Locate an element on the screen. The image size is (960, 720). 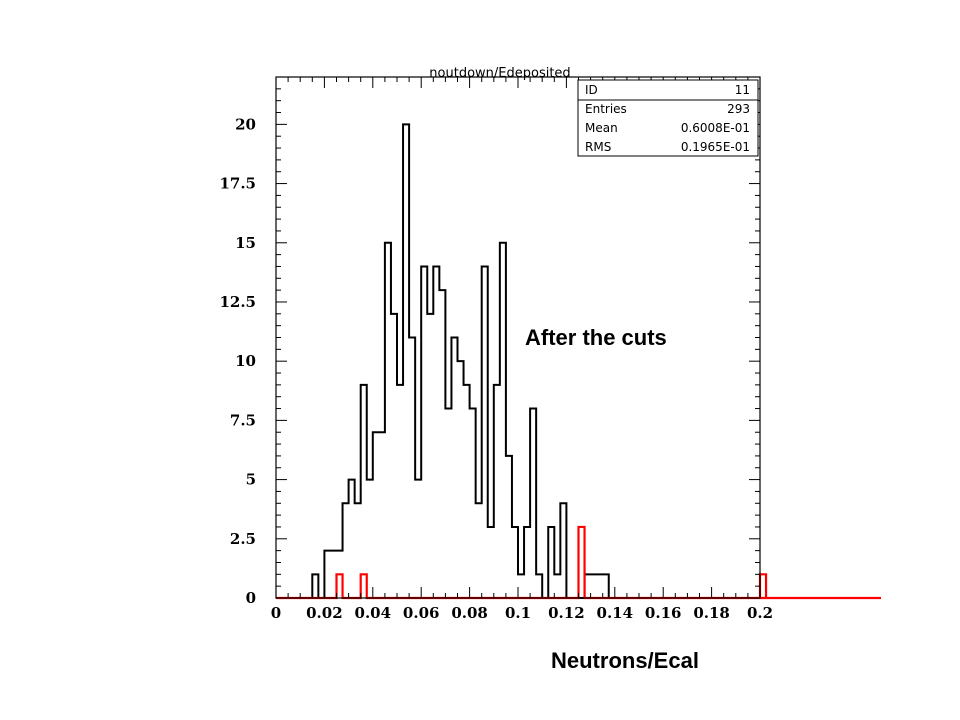
stats-label: RMS is located at coordinates (598, 147).